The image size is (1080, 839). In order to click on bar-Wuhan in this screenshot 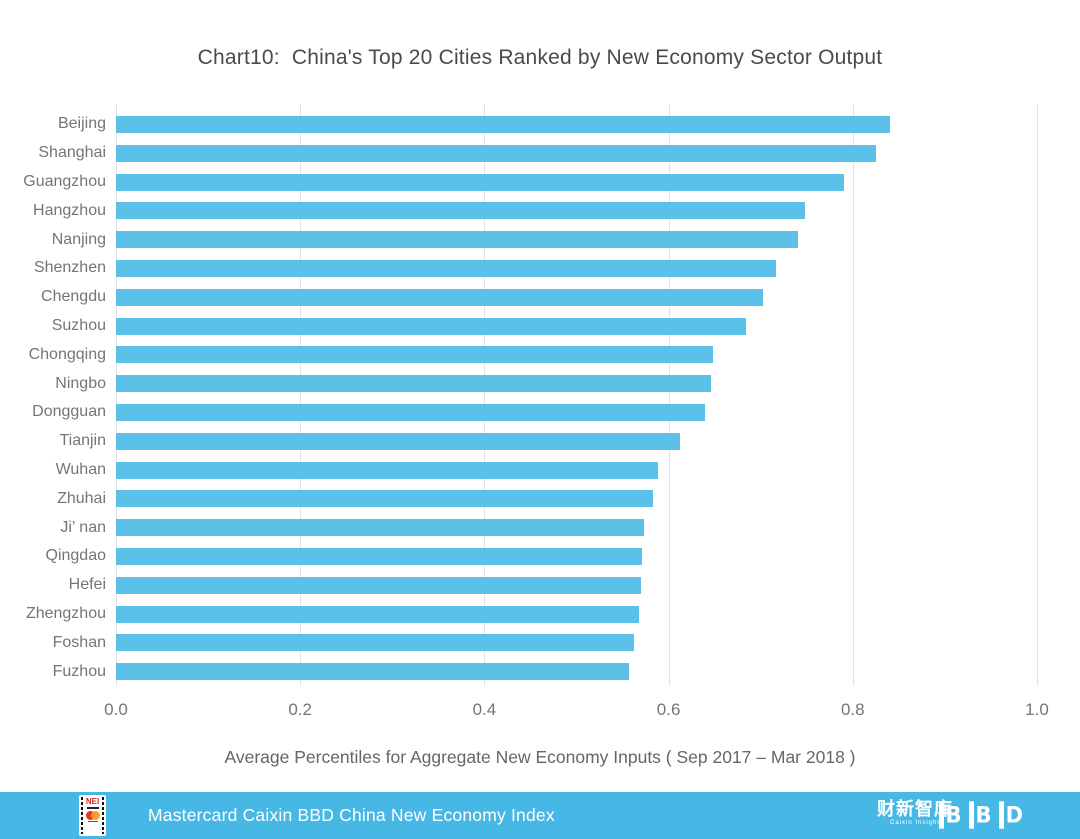, I will do `click(387, 470)`.